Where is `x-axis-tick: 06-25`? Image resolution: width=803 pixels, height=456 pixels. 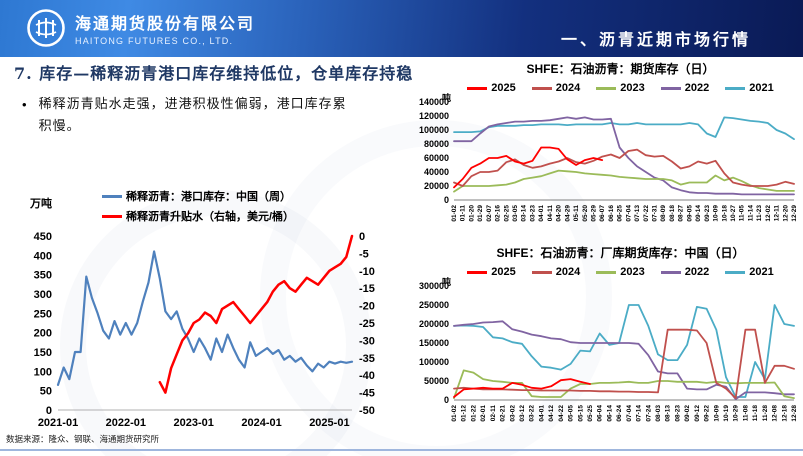
x-axis-tick: 06-25 is located at coordinates (620, 213).